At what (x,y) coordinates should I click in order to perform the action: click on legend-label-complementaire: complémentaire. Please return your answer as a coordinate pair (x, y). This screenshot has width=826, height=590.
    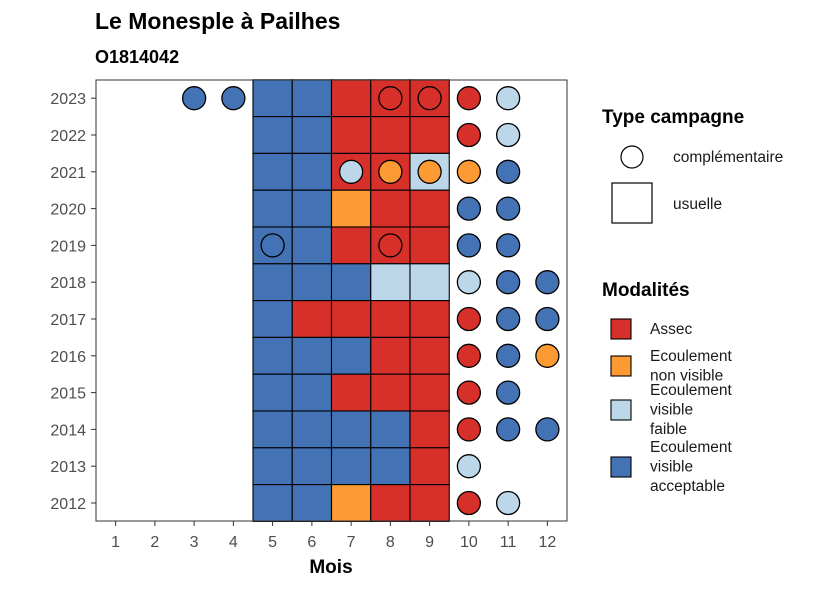
    Looking at the image, I should click on (728, 157).